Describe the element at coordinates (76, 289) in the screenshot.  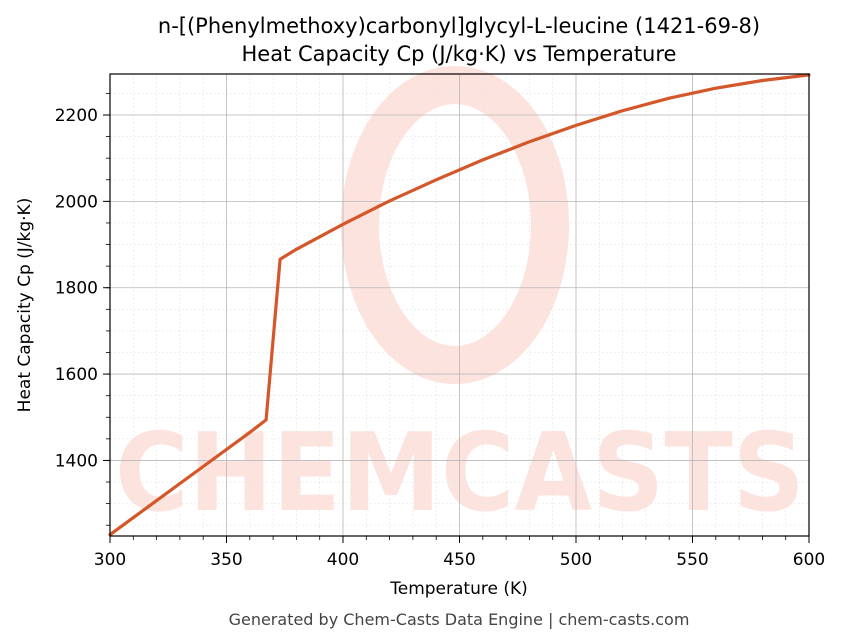
I see `y-tick-label: 1800` at that location.